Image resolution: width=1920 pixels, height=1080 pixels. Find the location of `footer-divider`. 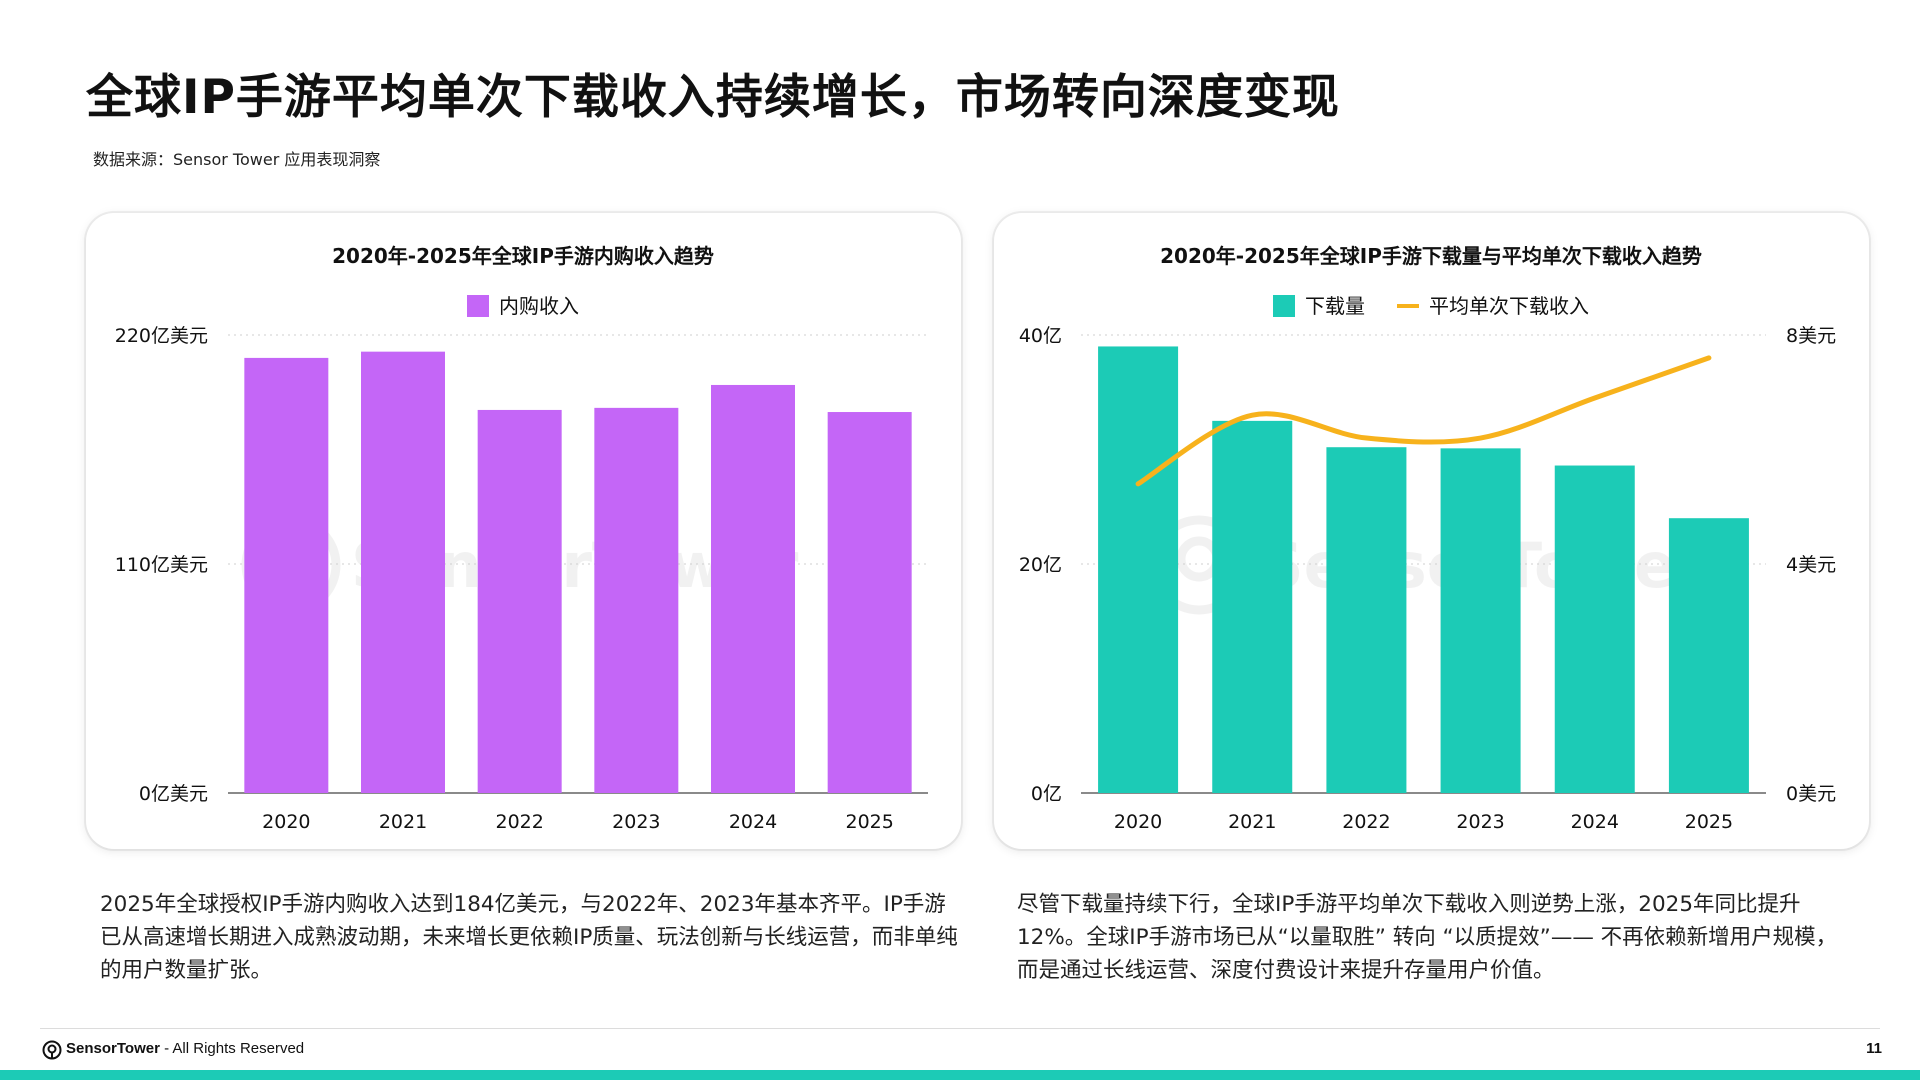

footer-divider is located at coordinates (960, 1028).